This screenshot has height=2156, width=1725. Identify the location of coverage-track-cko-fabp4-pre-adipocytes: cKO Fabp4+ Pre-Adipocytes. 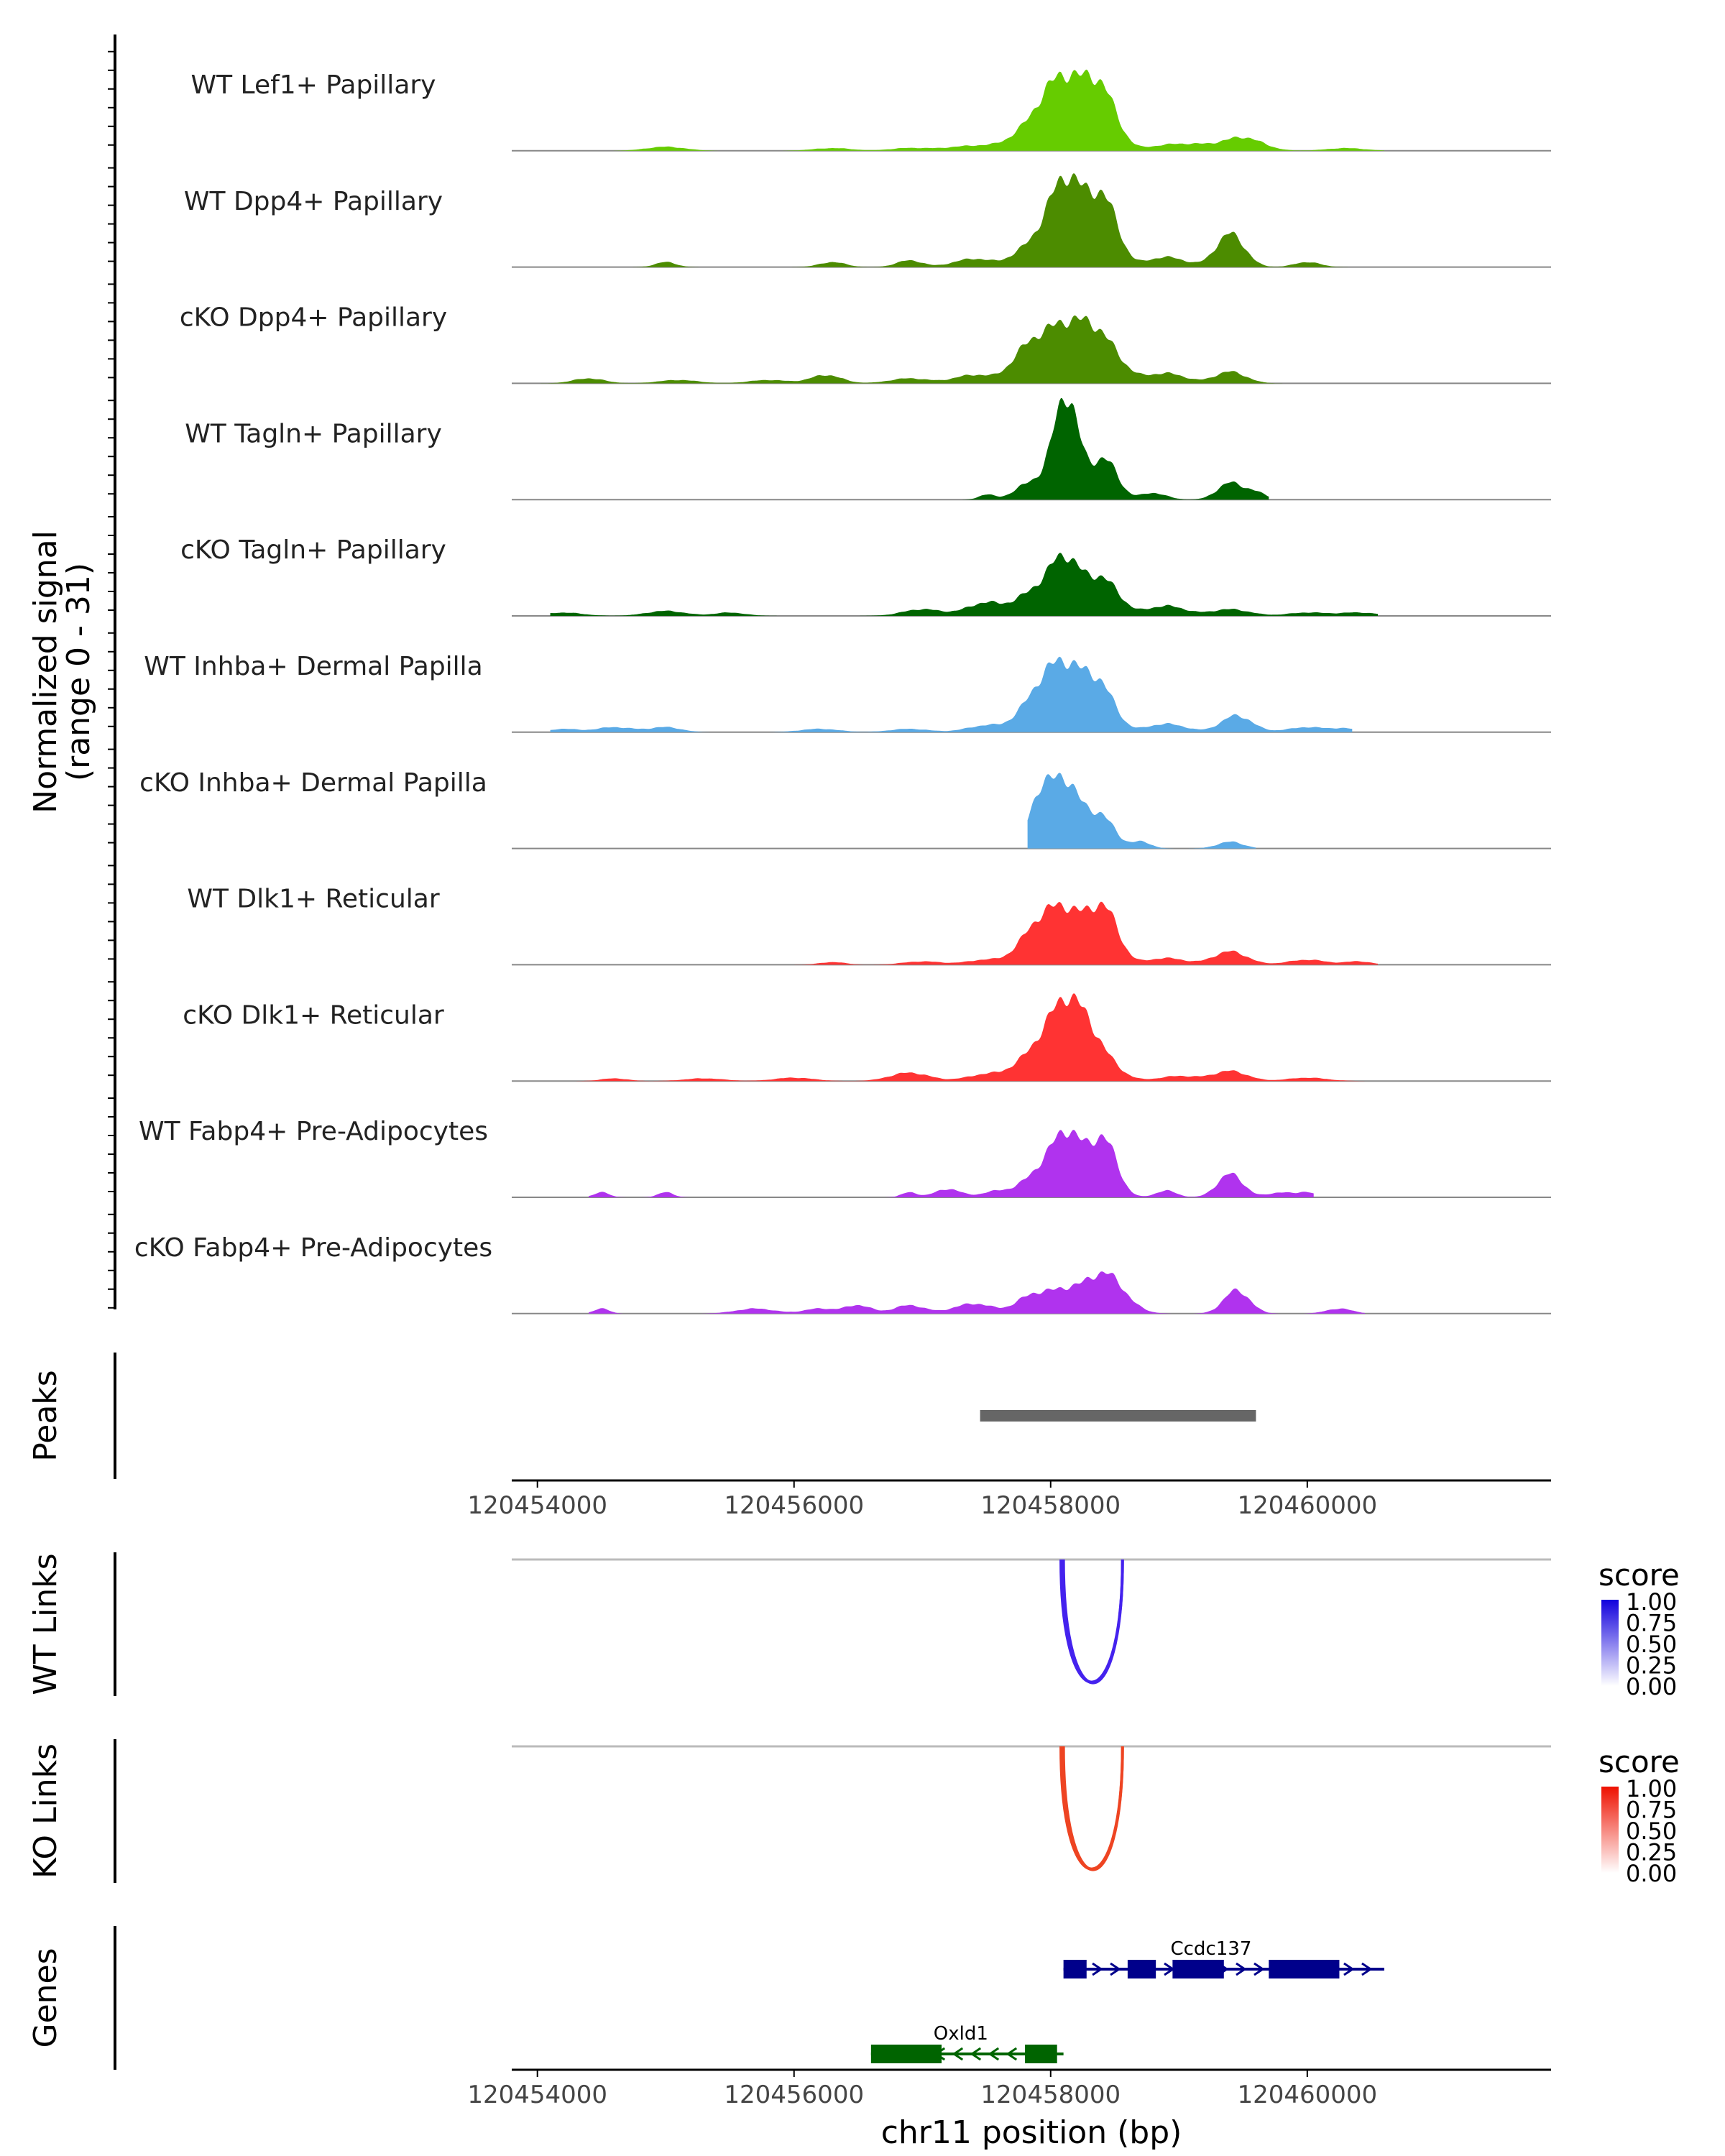
(842, 1273).